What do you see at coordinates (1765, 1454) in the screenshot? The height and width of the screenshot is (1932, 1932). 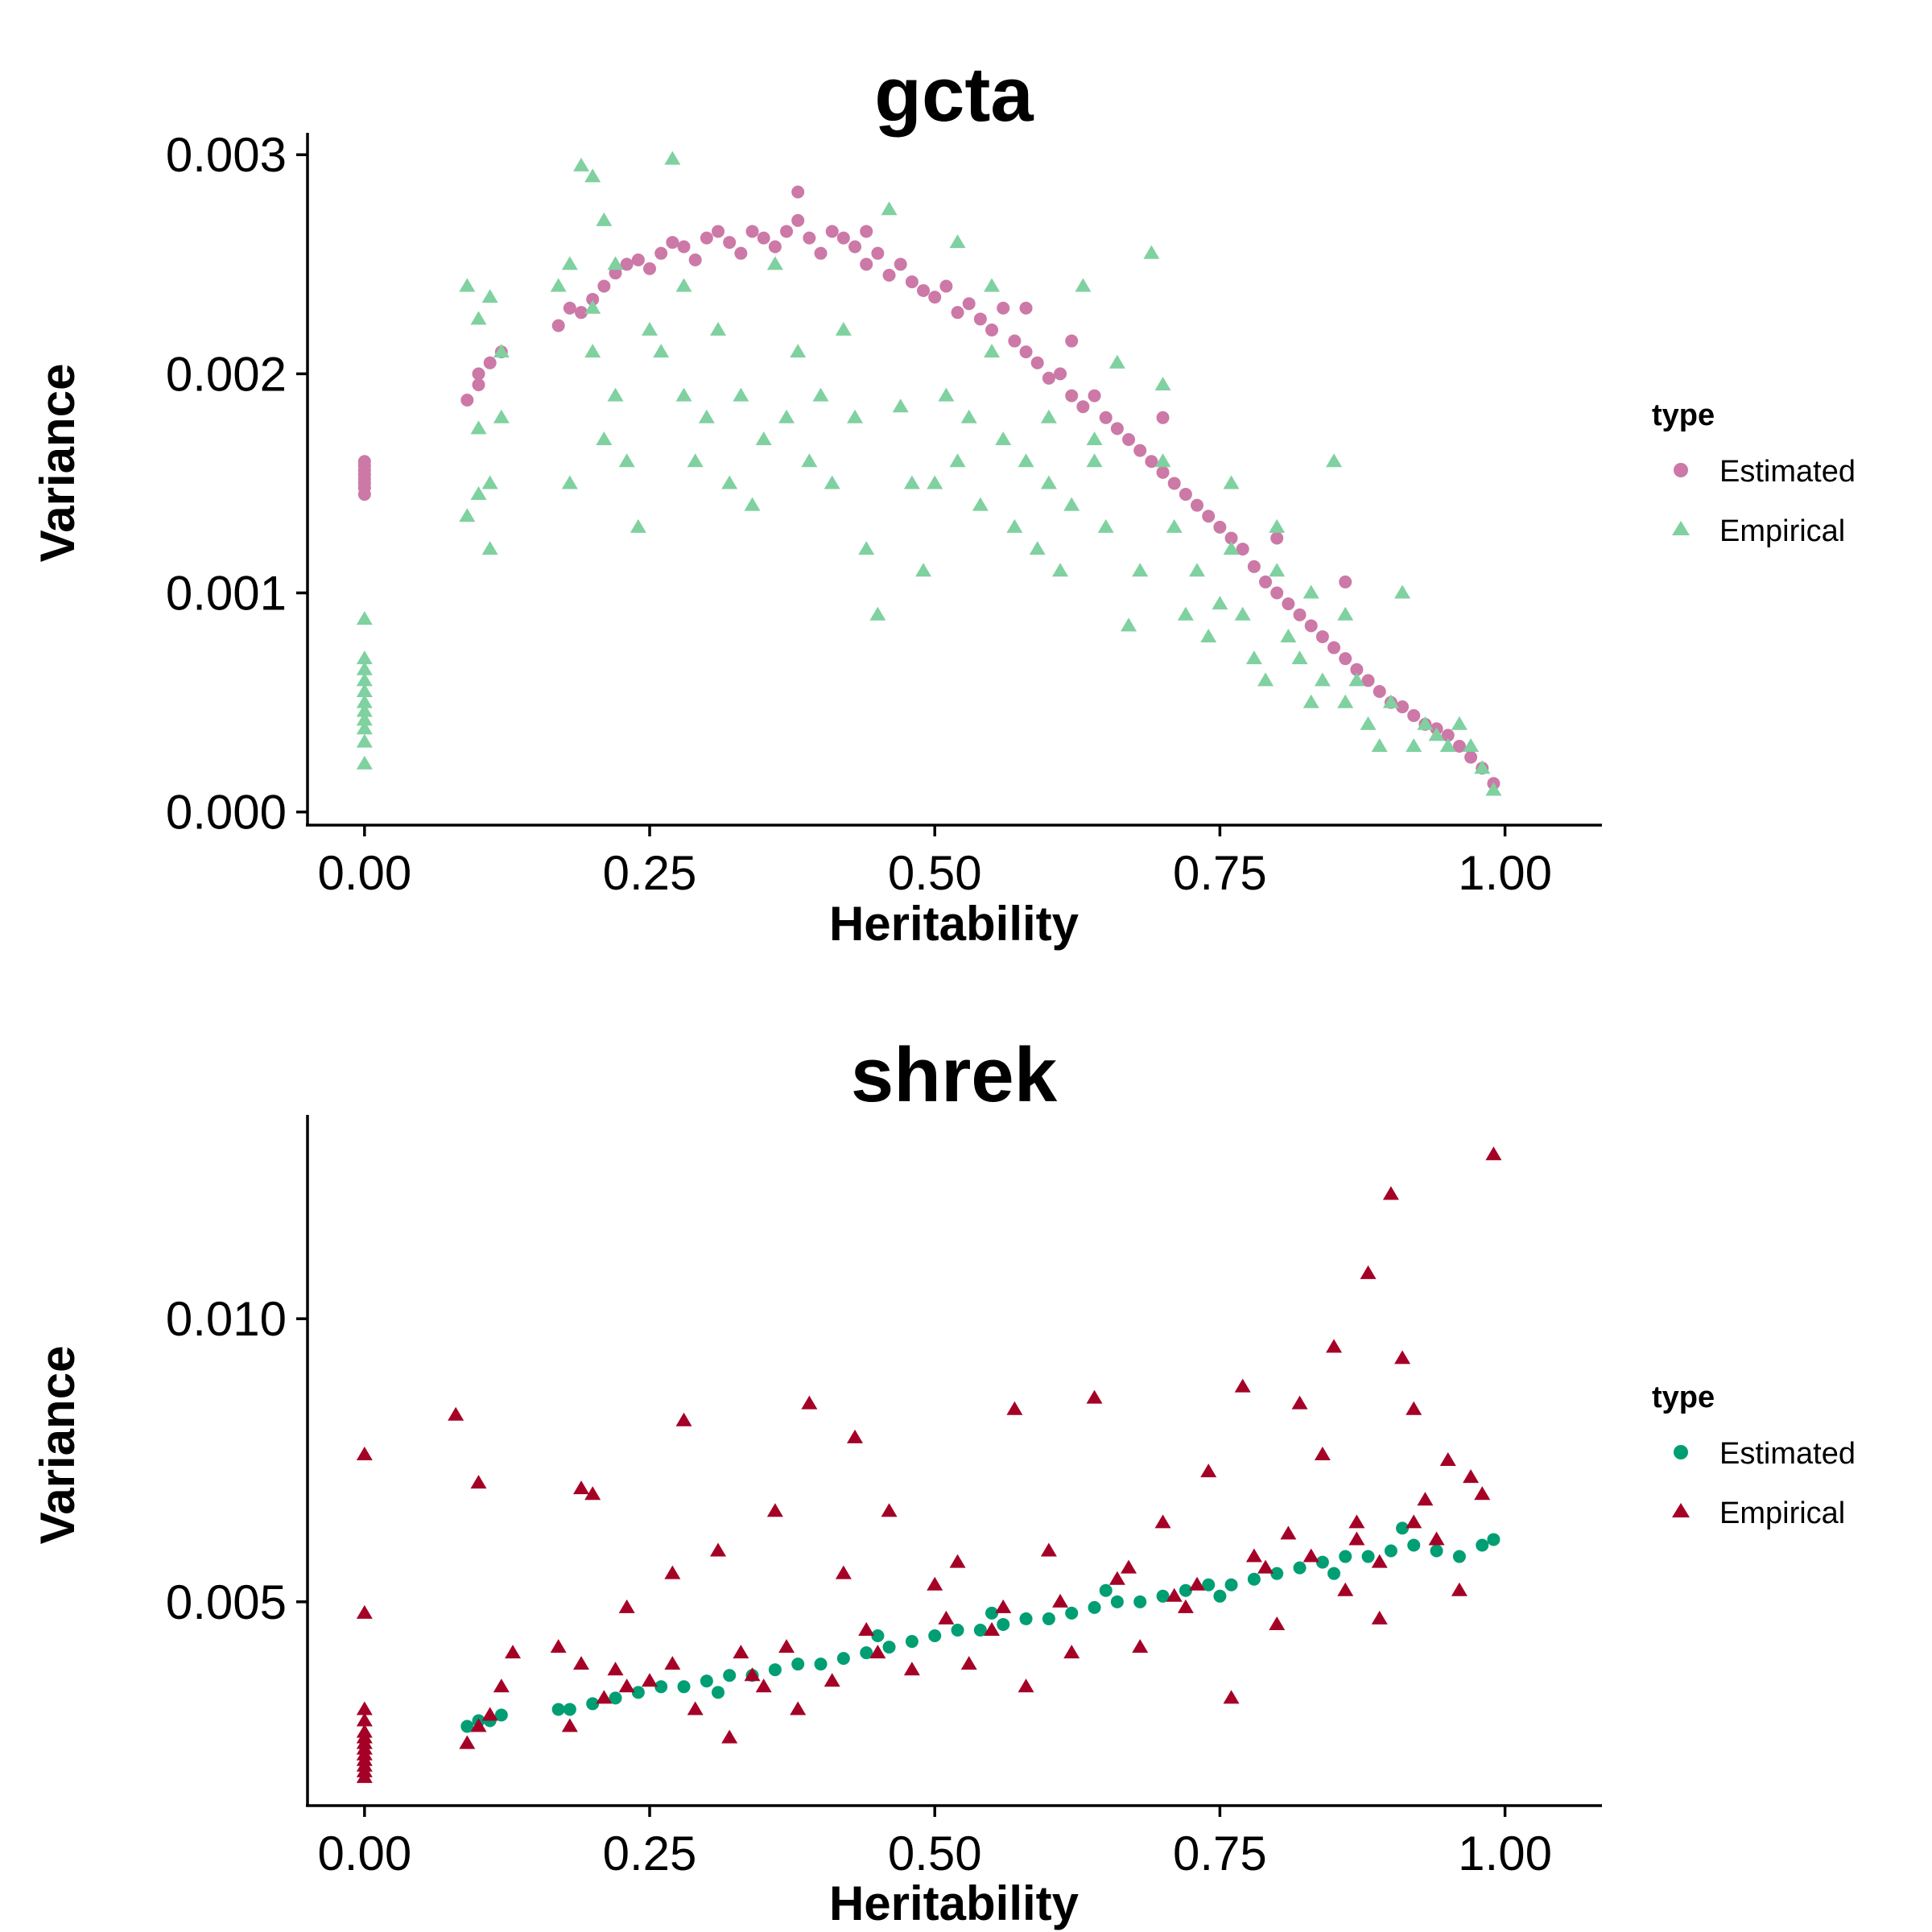 I see `legend-item-estimated: Estimated` at bounding box center [1765, 1454].